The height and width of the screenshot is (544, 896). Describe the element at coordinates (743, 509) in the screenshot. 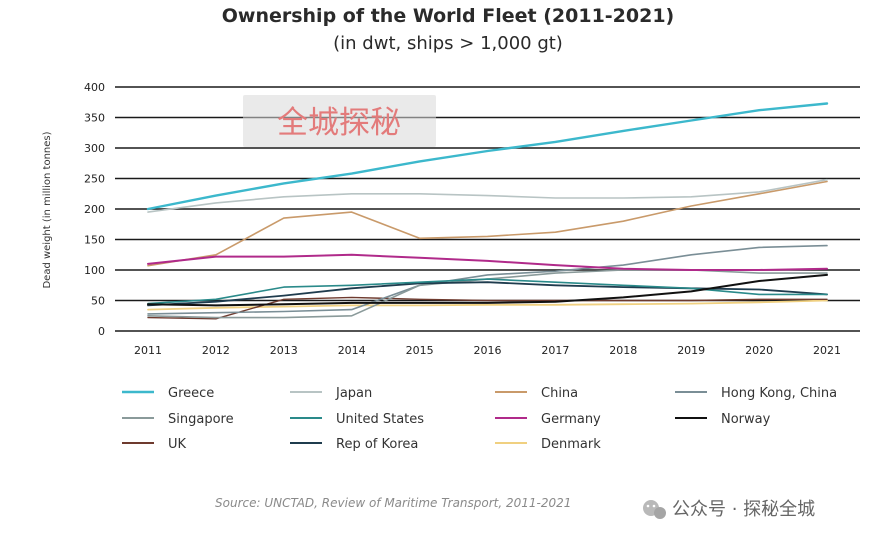

I see `wechat-account: 公众号 · 探秘全城` at that location.